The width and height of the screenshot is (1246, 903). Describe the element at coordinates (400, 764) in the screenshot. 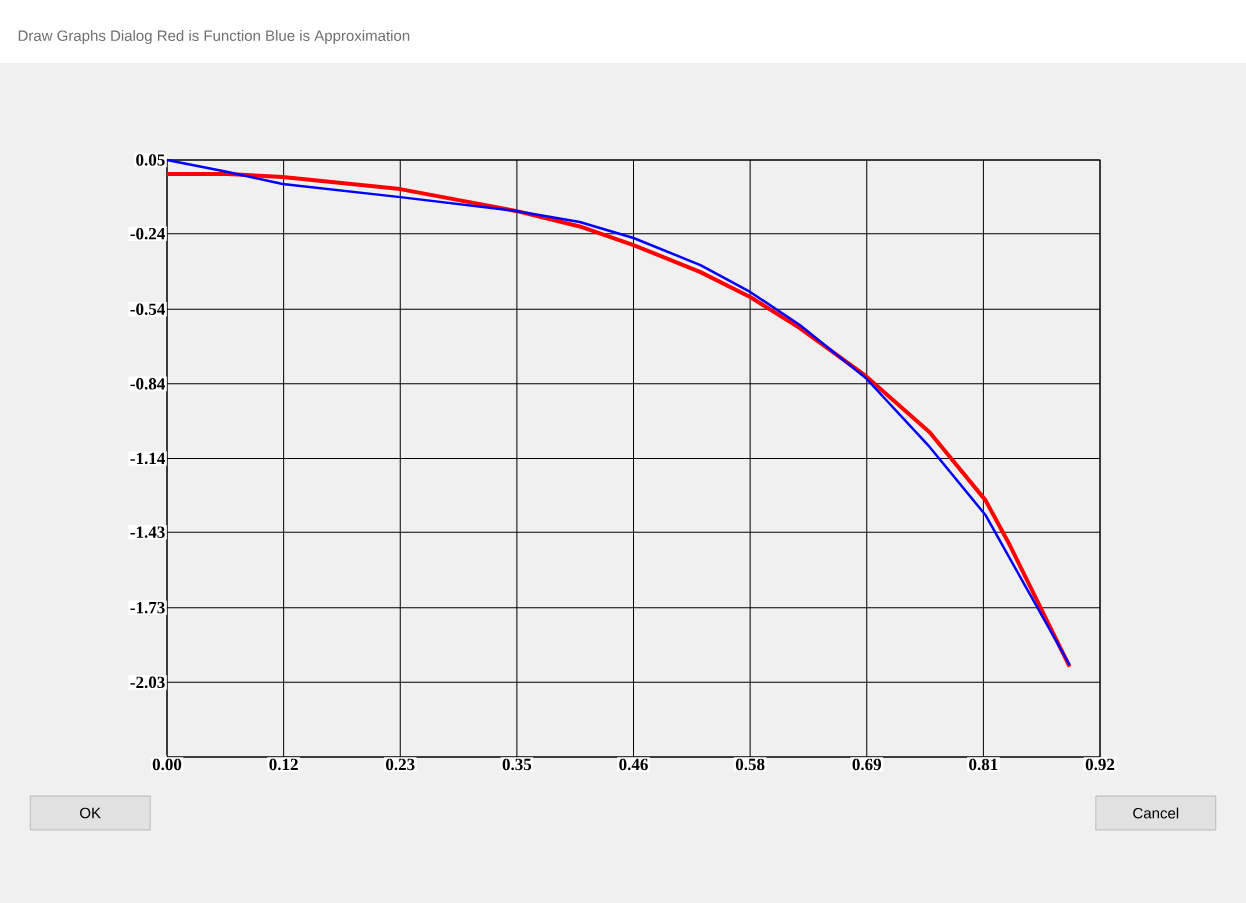

I see `x-tick-label: 0.23` at that location.